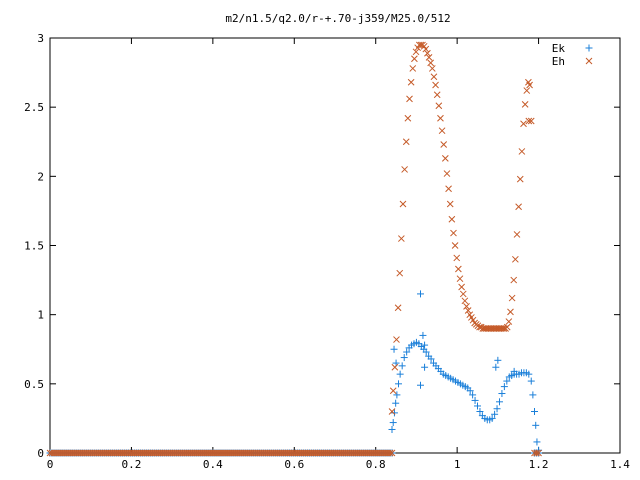 This screenshot has height=480, width=640. I want to click on y-tick-label: 1, so click(40, 315).